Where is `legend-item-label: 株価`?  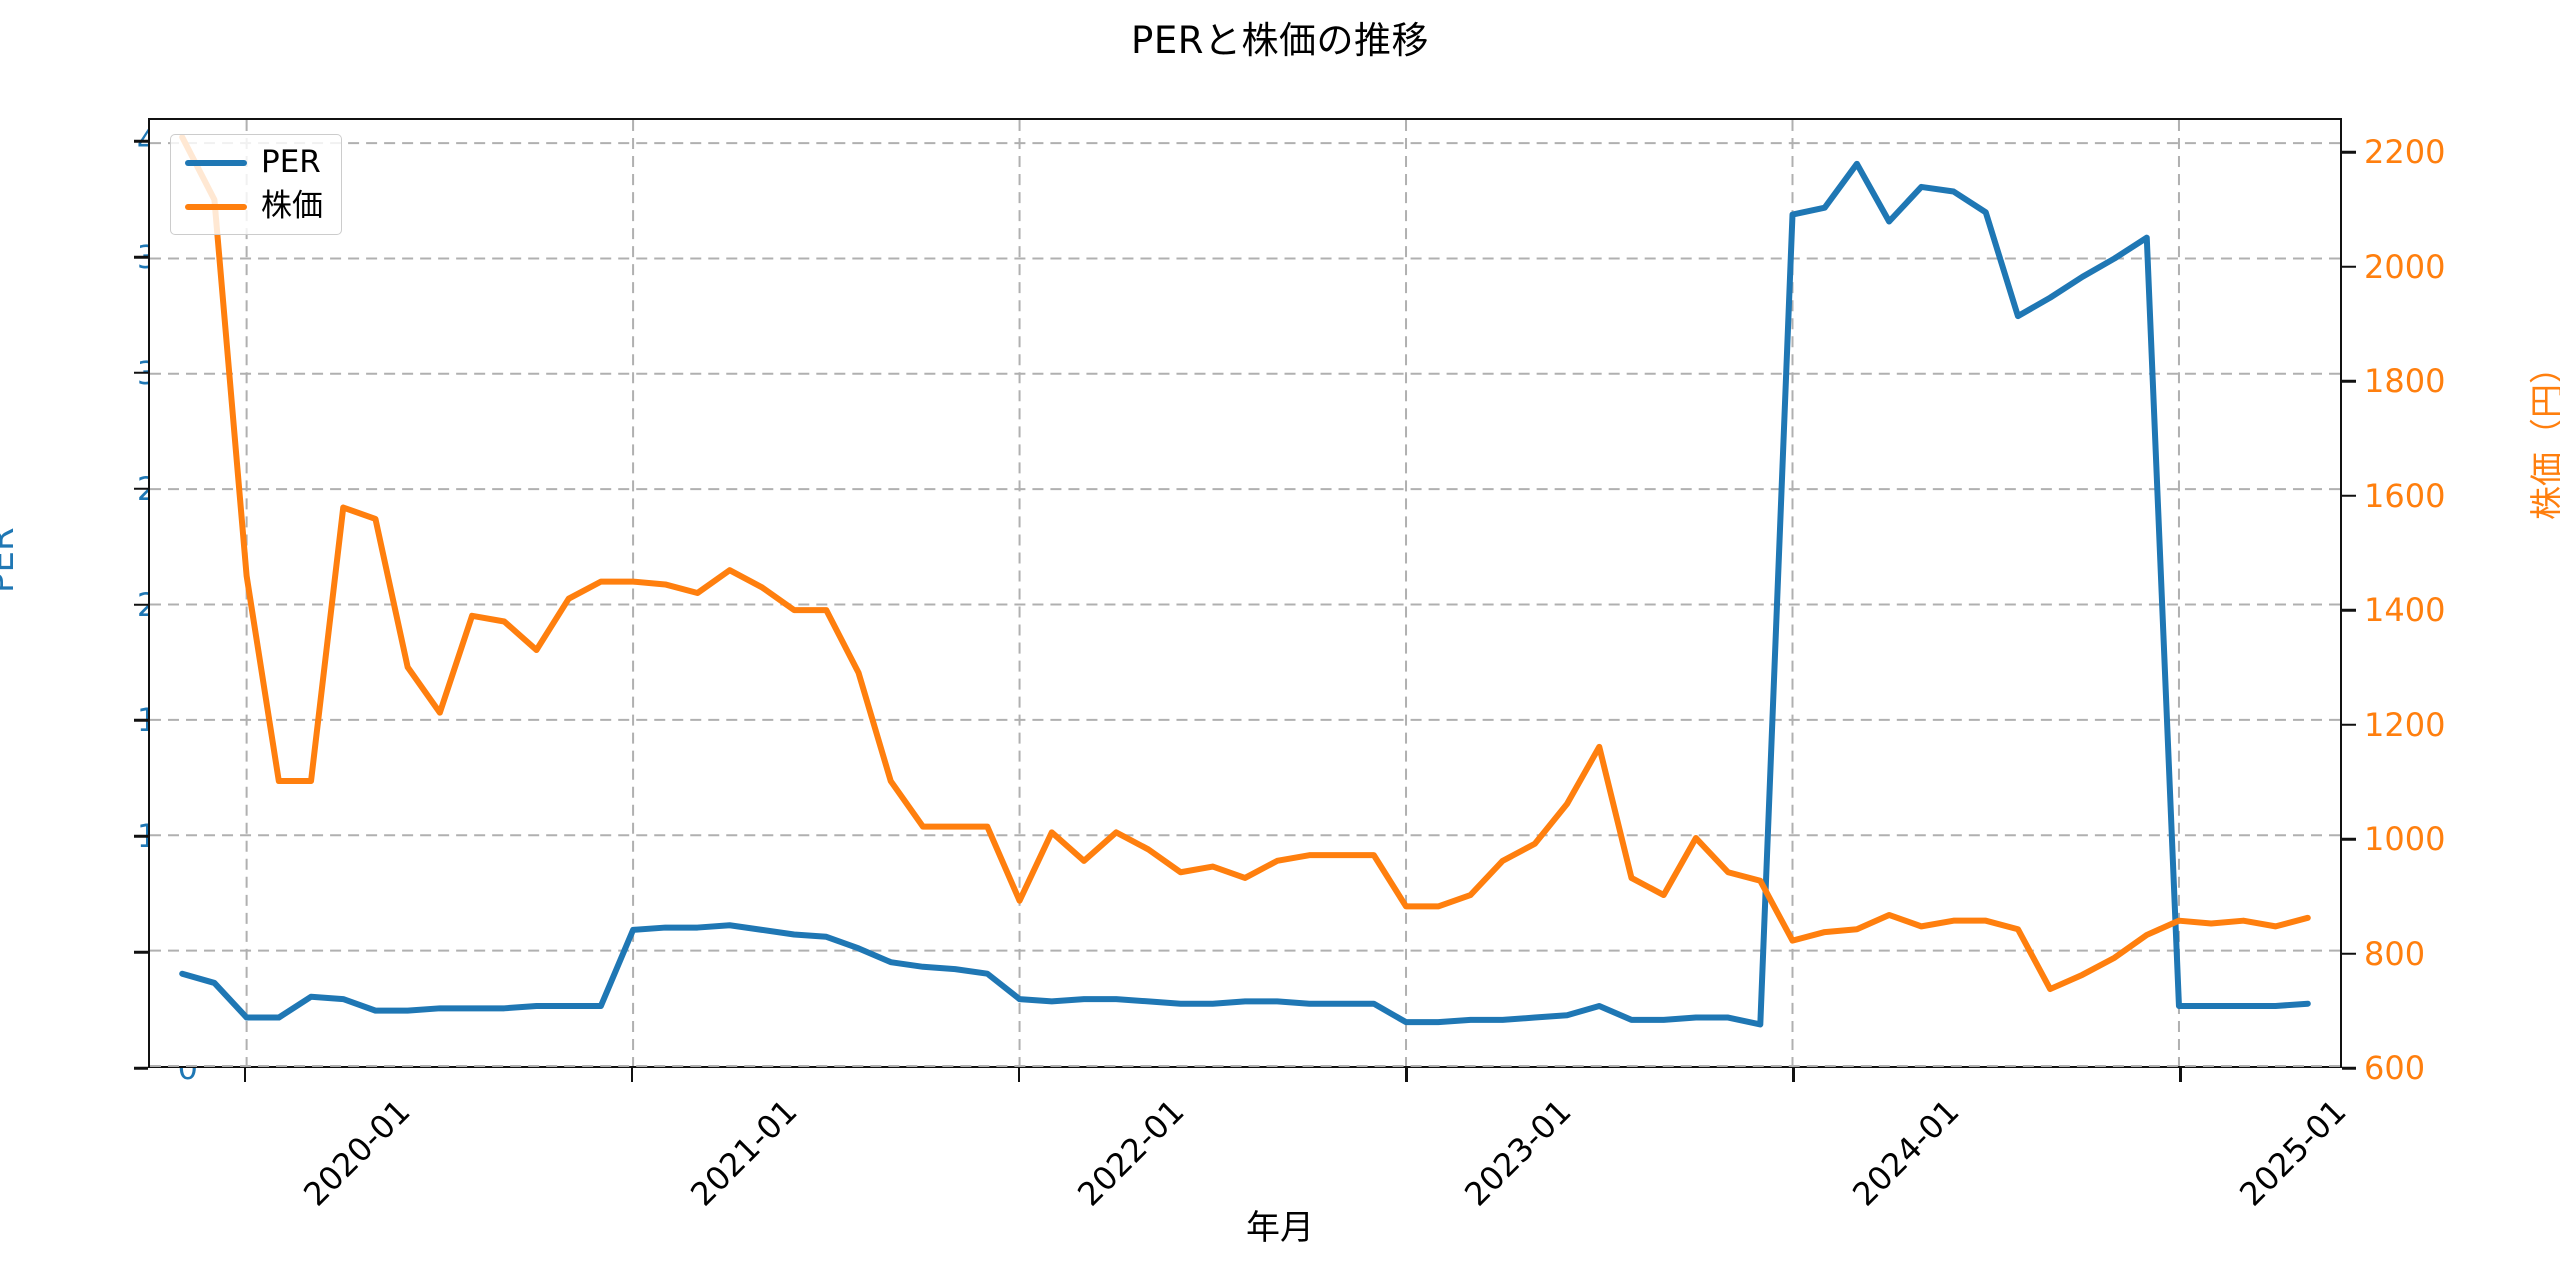 legend-item-label: 株価 is located at coordinates (292, 206).